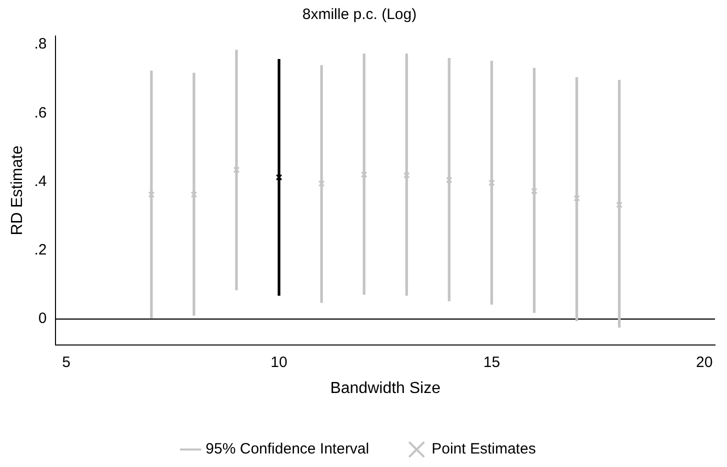  Describe the element at coordinates (40, 113) in the screenshot. I see `y-tick-label: .6` at that location.